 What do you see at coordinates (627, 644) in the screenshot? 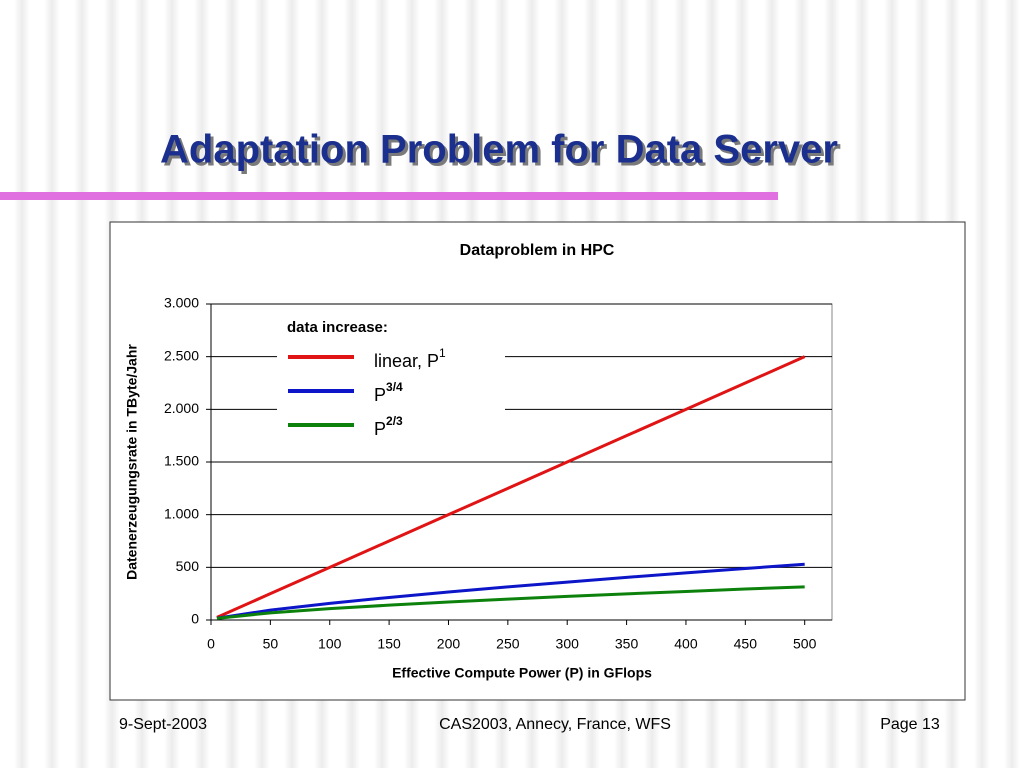
I see `x-tick-label: 350` at bounding box center [627, 644].